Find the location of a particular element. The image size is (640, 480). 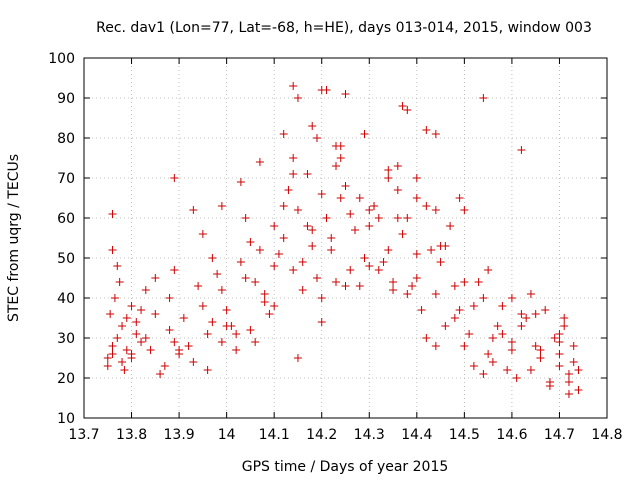

x-tick-label: 14.1 is located at coordinates (274, 435).